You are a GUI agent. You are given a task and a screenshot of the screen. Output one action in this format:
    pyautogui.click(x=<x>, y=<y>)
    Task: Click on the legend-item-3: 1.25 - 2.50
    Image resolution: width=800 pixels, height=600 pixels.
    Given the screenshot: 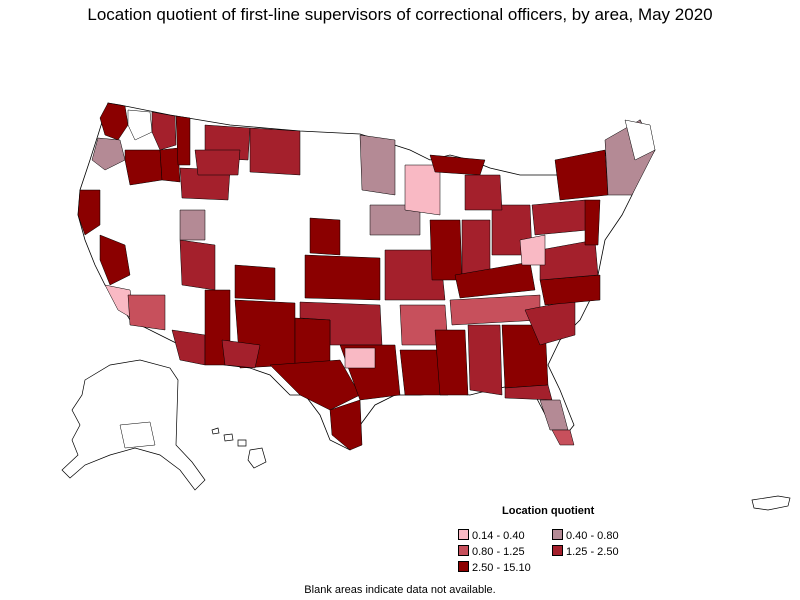 What is the action you would take?
    pyautogui.click(x=585, y=551)
    